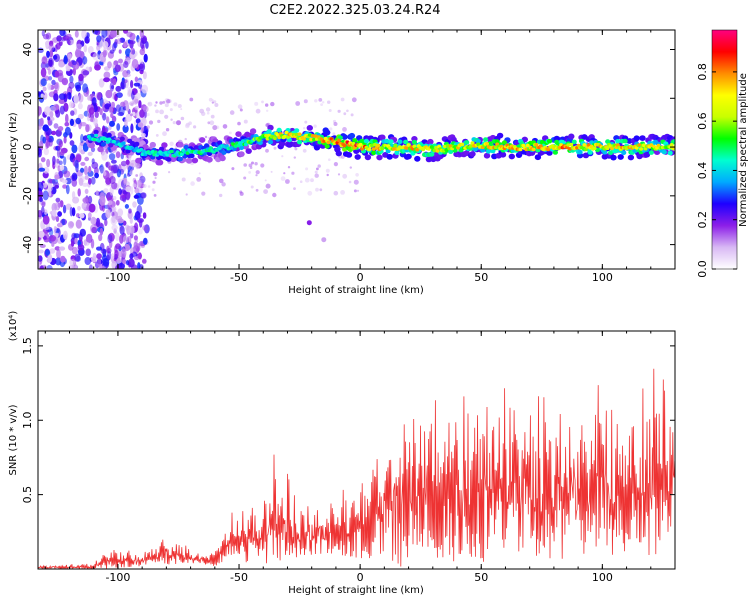  Describe the element at coordinates (13, 326) in the screenshot. I see `snr-y-multiplier: (x10⁴)` at that location.